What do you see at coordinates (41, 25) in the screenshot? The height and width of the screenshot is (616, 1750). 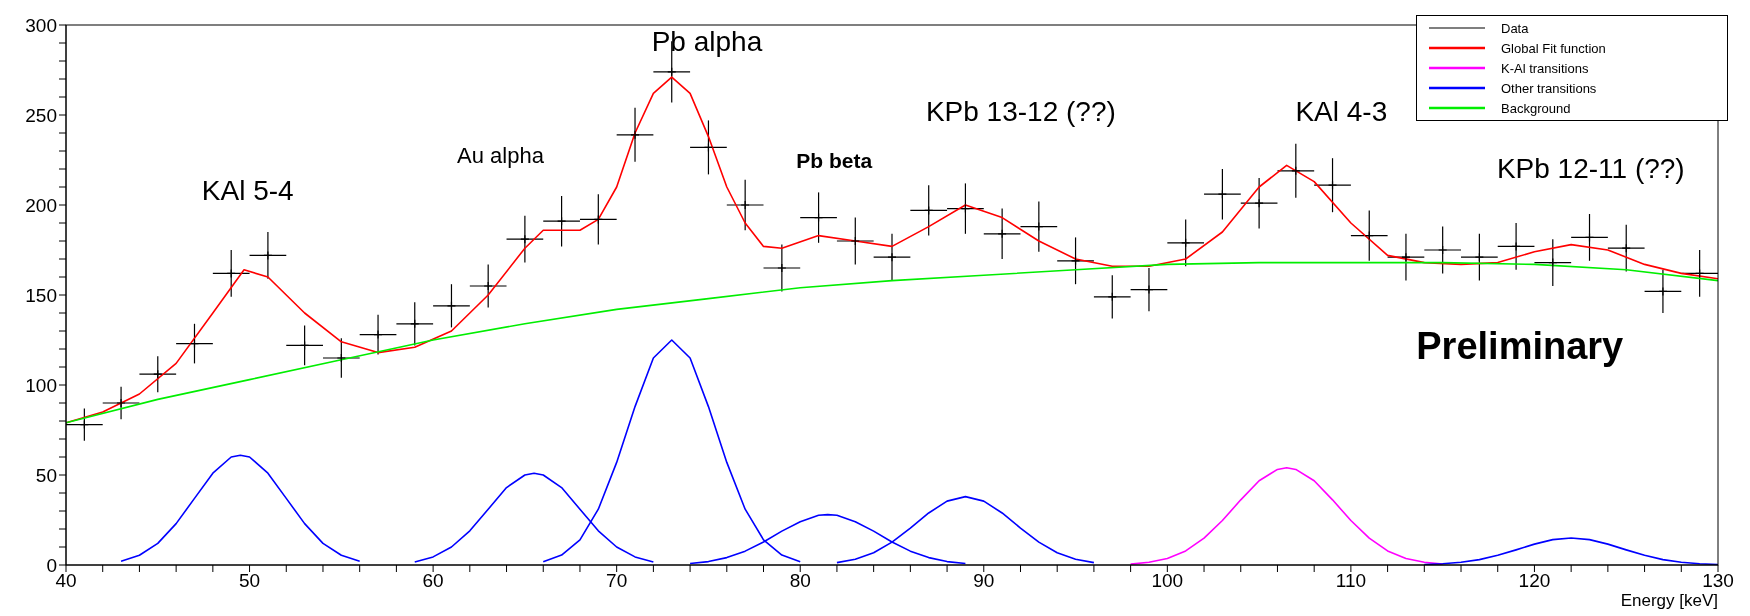 I see `y-tick-label: 300` at bounding box center [41, 25].